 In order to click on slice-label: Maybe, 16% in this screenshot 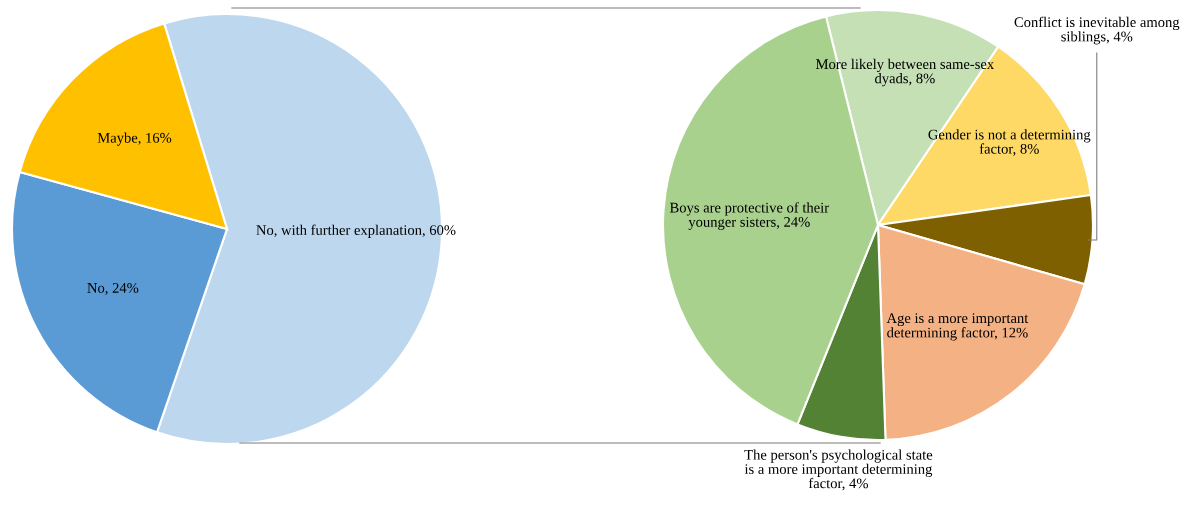, I will do `click(134, 139)`.